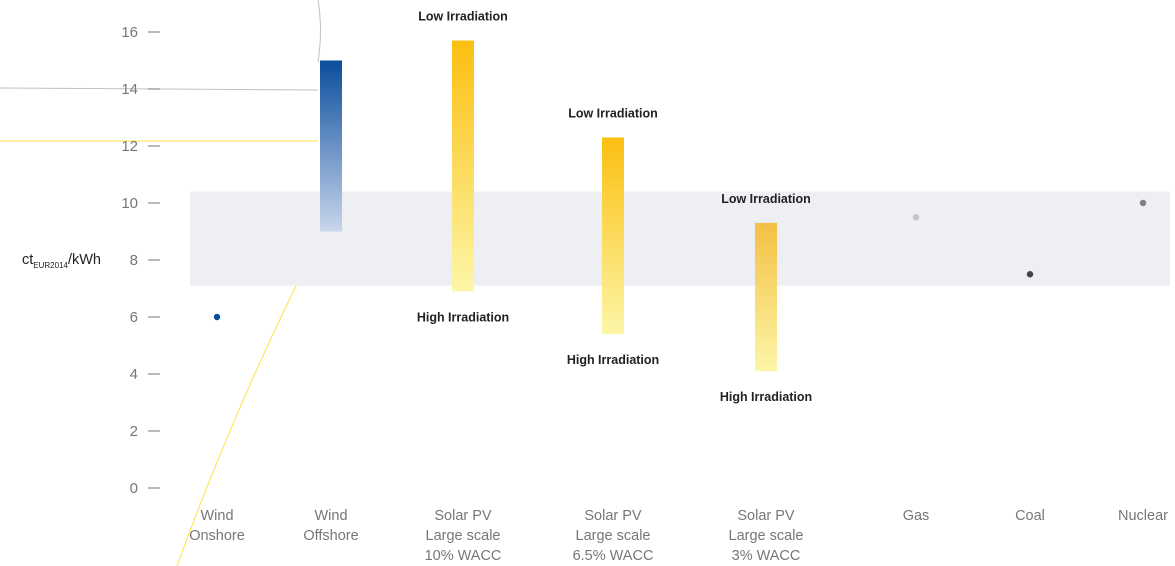  I want to click on y-tick-label: 8, so click(134, 260).